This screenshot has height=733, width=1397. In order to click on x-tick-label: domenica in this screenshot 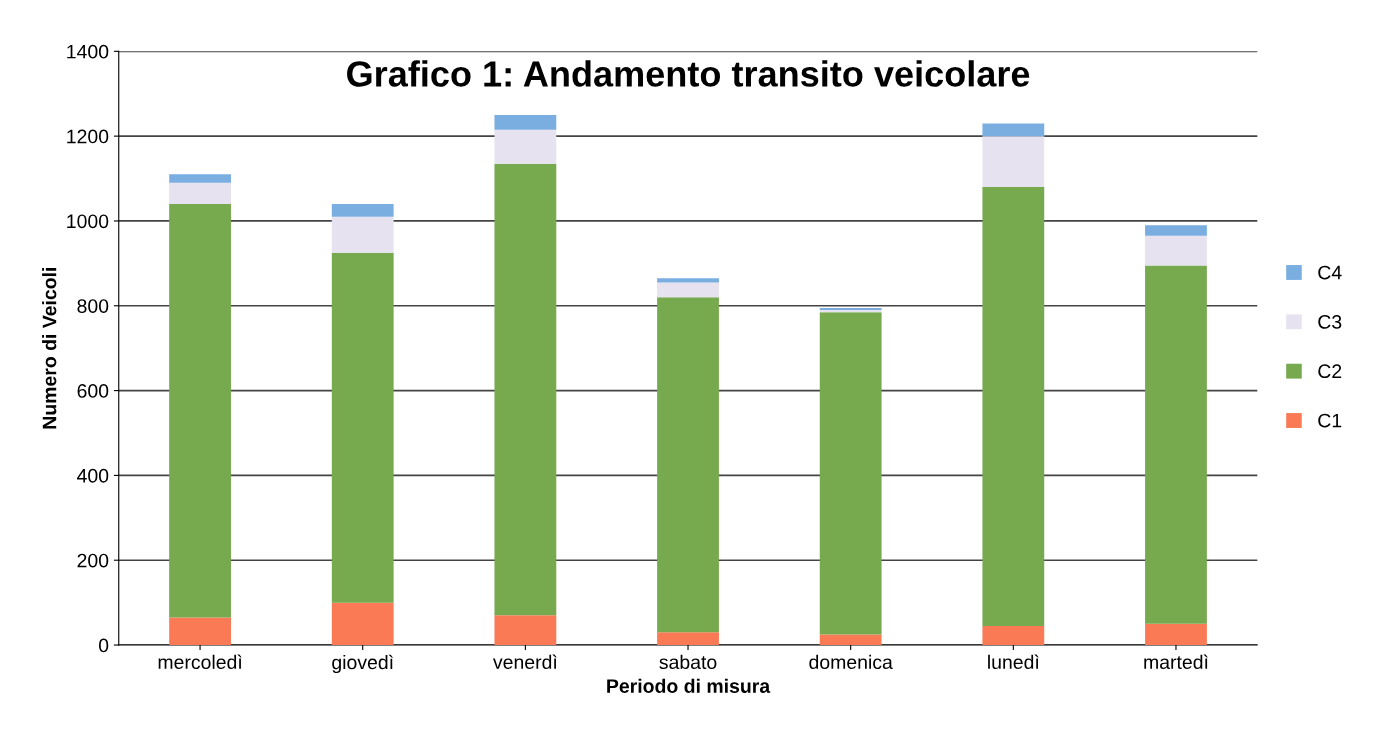, I will do `click(851, 662)`.